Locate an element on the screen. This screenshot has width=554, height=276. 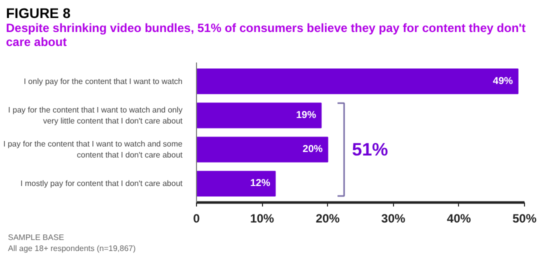
y-tick-label: I mostly pay for content that I don't care about is located at coordinates (102, 183).